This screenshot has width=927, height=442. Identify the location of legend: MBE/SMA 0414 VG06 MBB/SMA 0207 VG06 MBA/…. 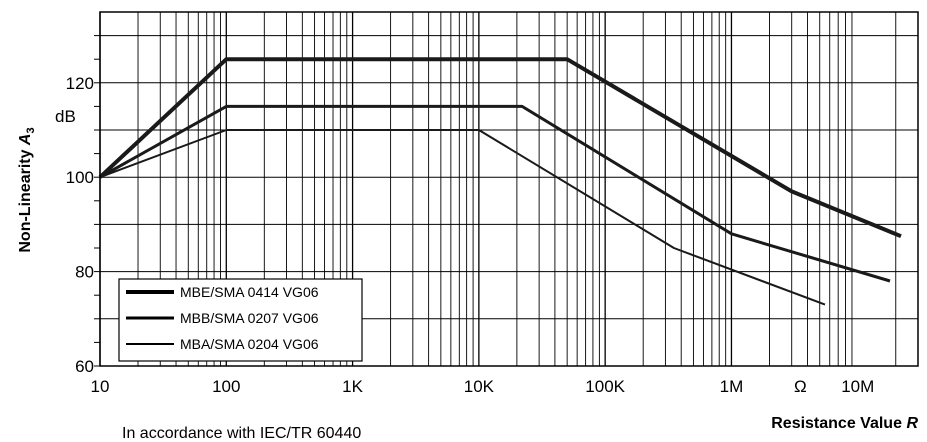
(240, 320).